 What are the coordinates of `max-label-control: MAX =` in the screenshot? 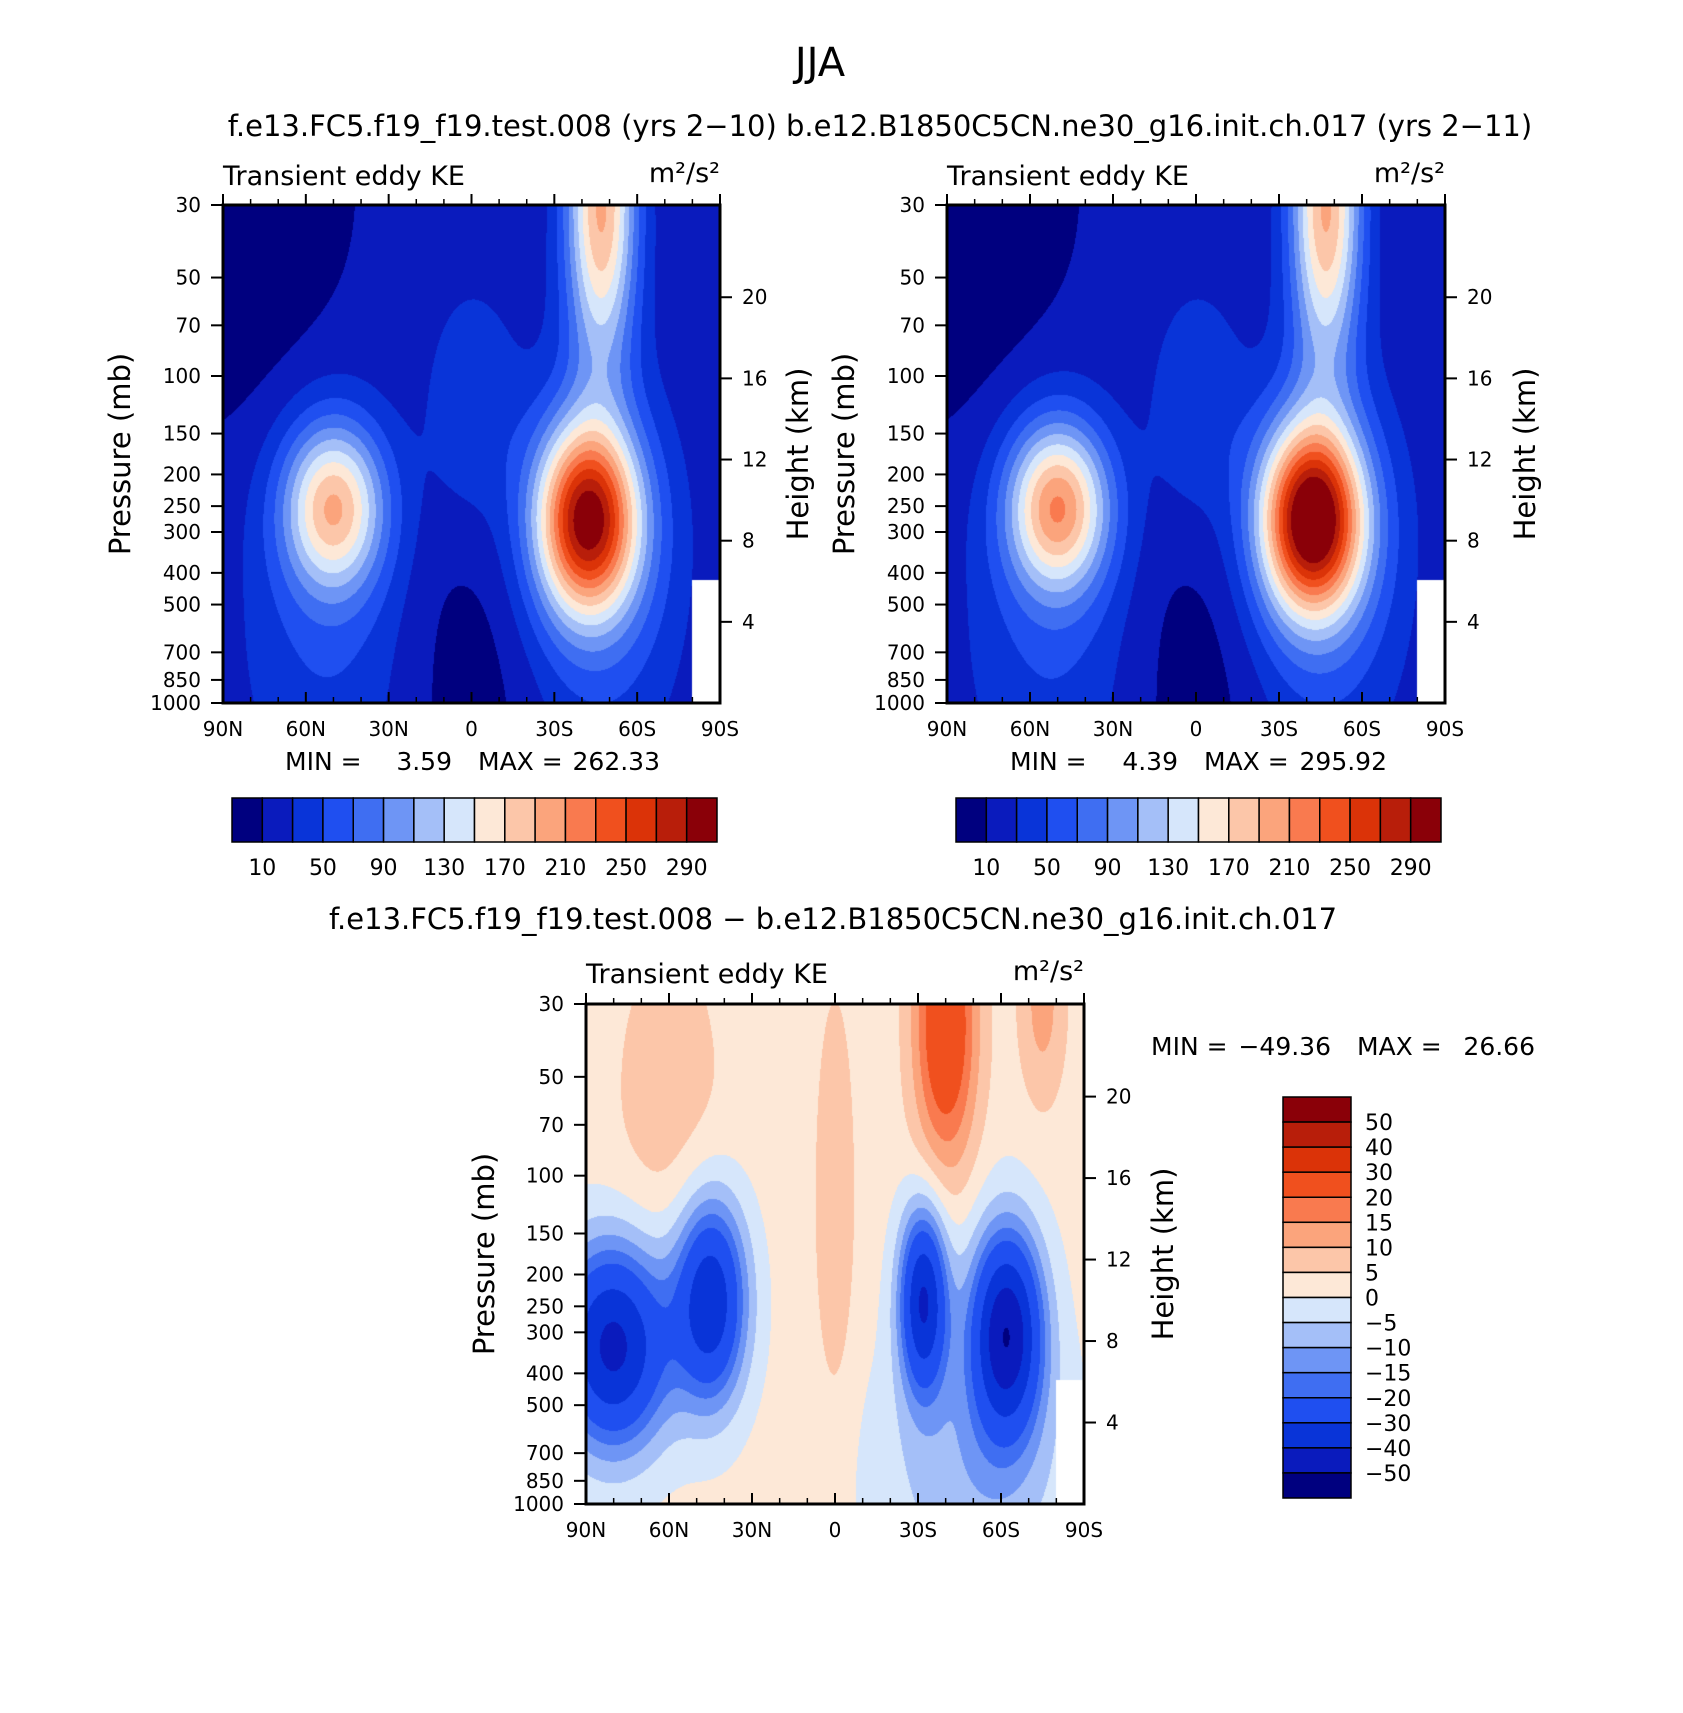 It's located at (1246, 761).